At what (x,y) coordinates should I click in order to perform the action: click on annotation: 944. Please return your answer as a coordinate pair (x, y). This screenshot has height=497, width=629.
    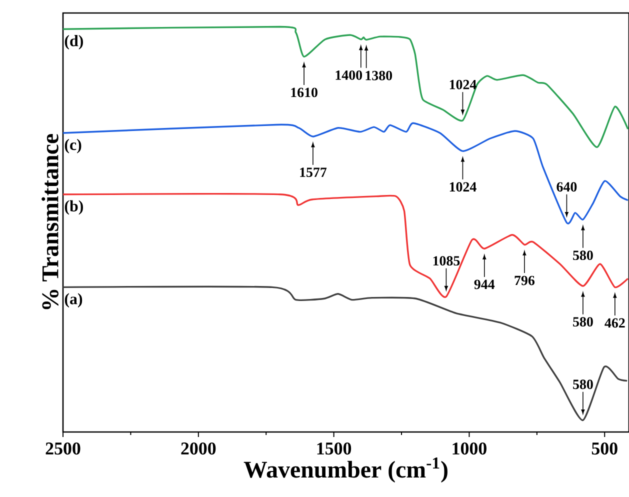
    Looking at the image, I should click on (484, 285).